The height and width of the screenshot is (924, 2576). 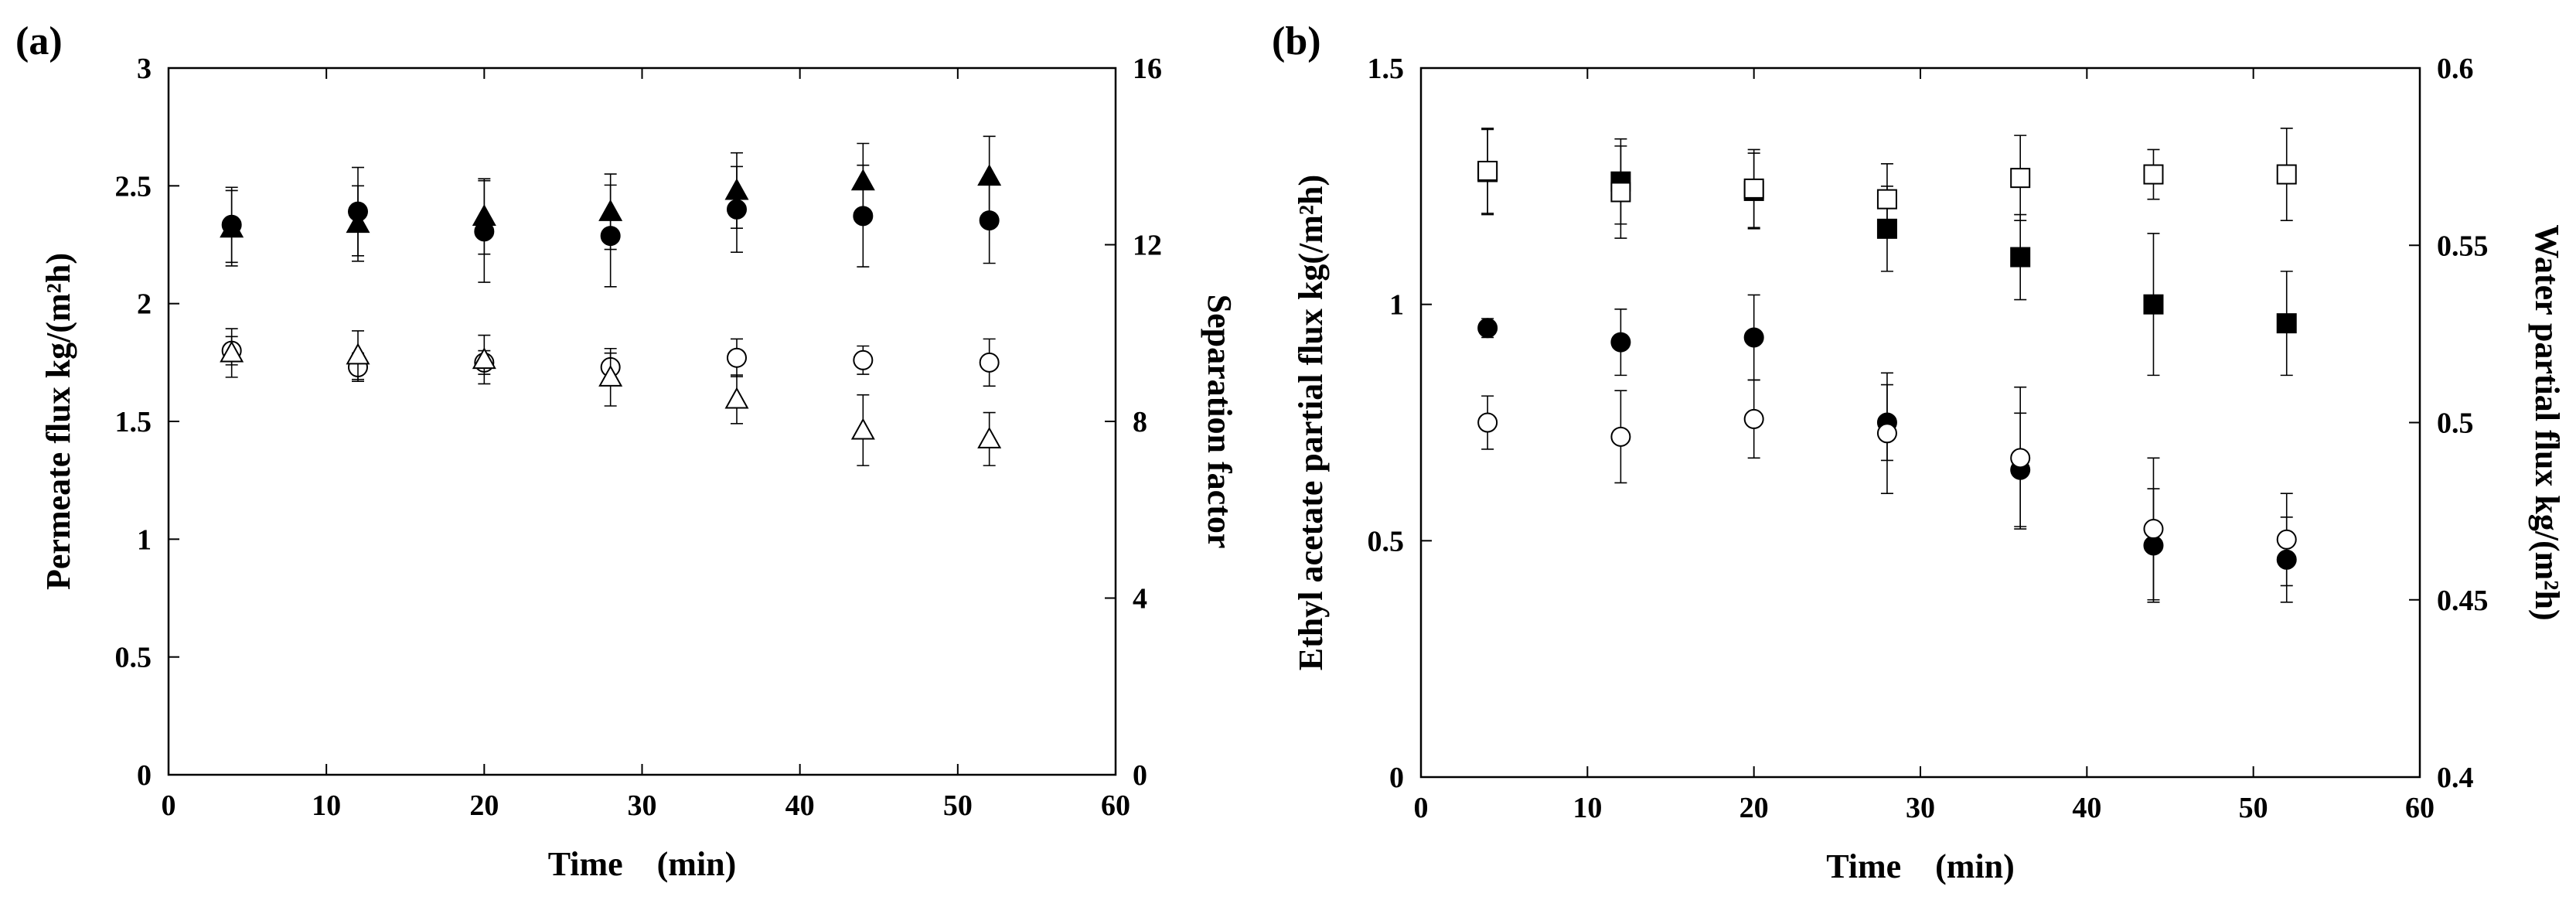 What do you see at coordinates (2463, 601) in the screenshot?
I see `y2-tick-label: 0.45` at bounding box center [2463, 601].